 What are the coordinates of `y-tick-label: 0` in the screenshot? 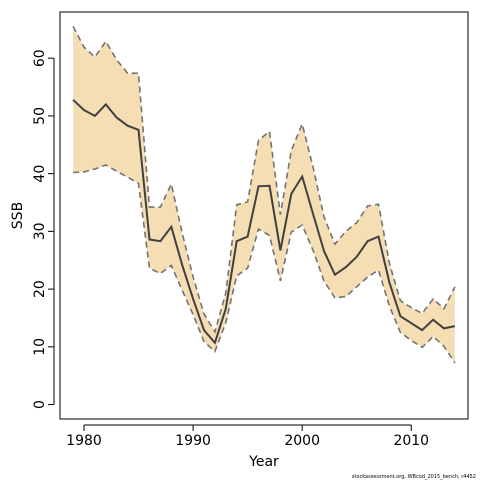 It's located at (40, 404).